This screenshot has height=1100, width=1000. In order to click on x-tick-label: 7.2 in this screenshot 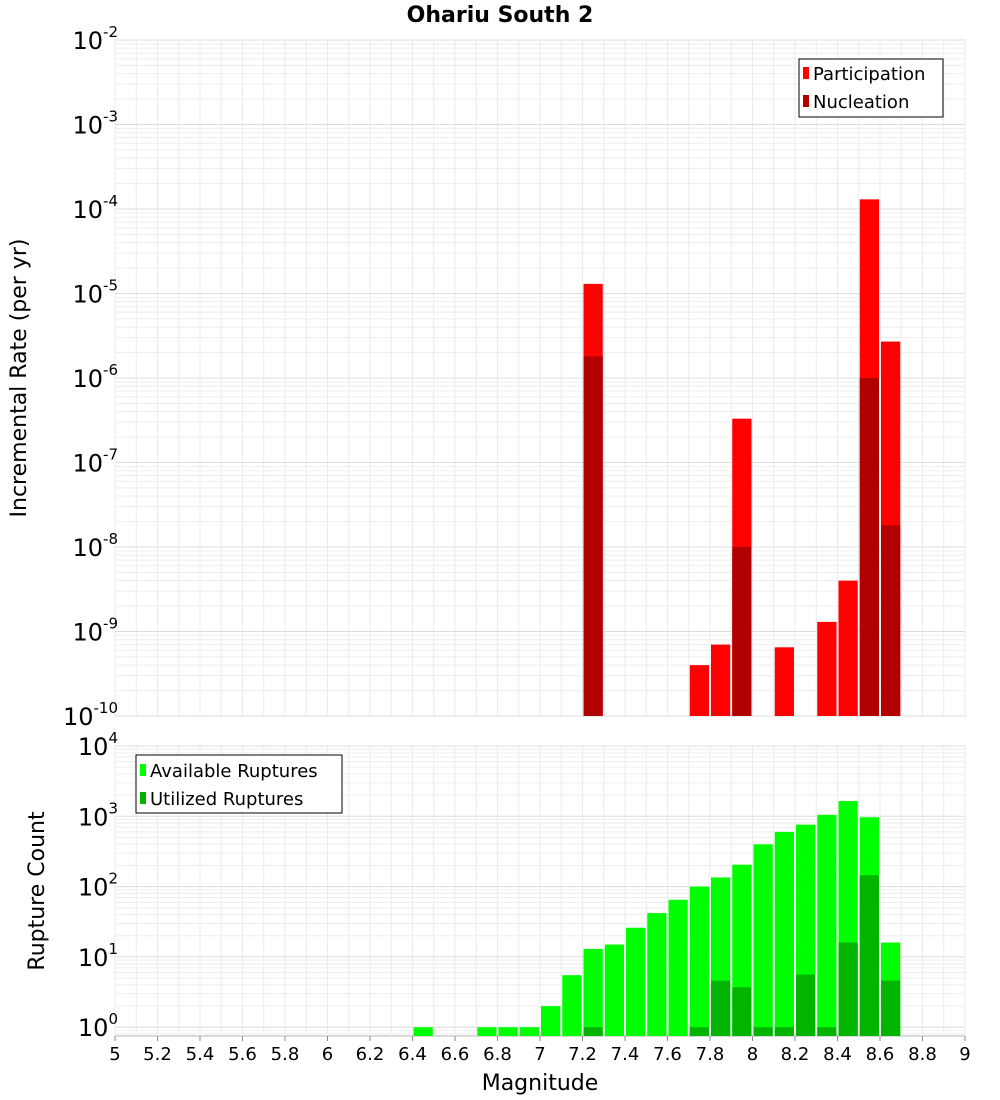, I will do `click(582, 1054)`.